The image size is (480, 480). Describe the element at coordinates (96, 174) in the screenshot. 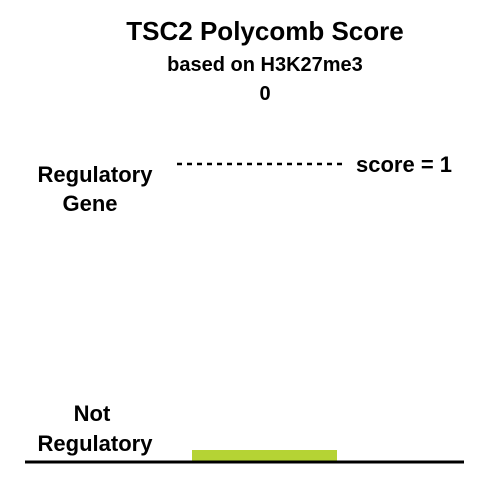

I see `y-tick-label-top-line1: Regulatory` at that location.